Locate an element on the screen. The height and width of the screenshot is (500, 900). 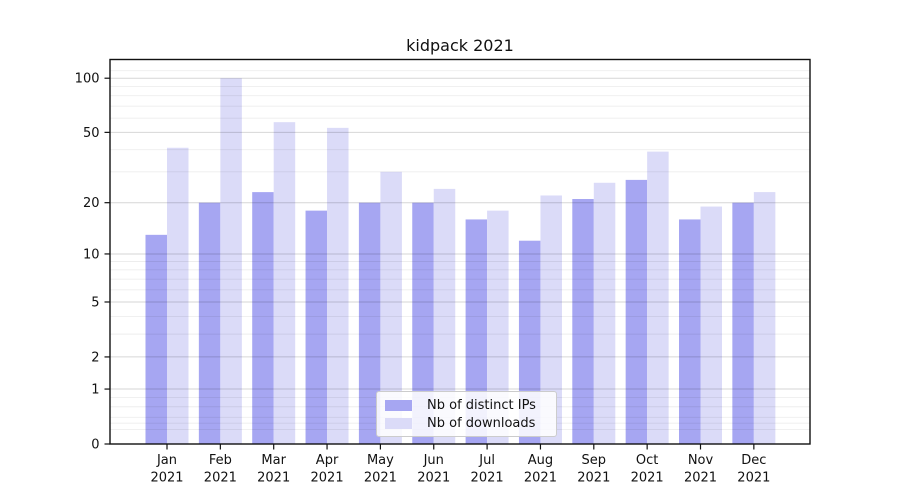
bar-downloads-may is located at coordinates (391, 307).